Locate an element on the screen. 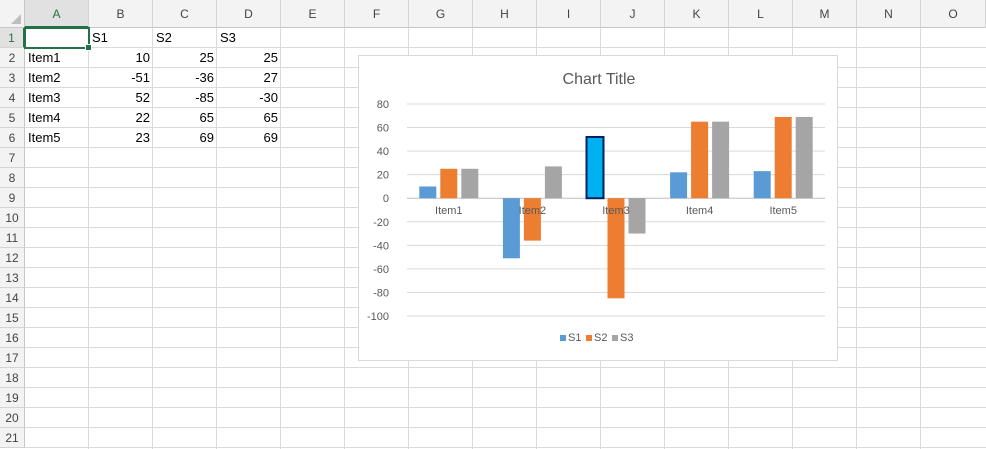  y-tick-label: -80 is located at coordinates (381, 293).